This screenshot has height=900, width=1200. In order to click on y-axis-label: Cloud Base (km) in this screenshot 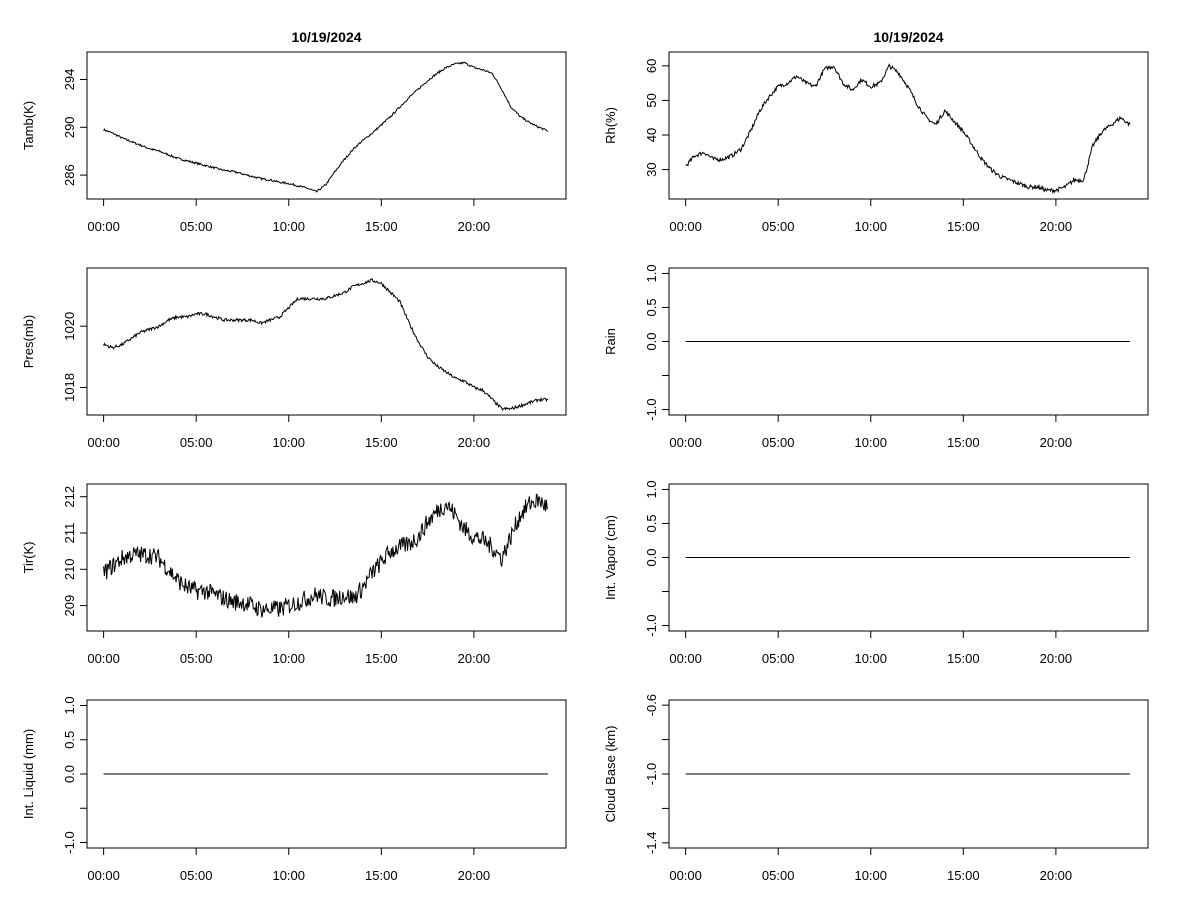, I will do `click(610, 774)`.